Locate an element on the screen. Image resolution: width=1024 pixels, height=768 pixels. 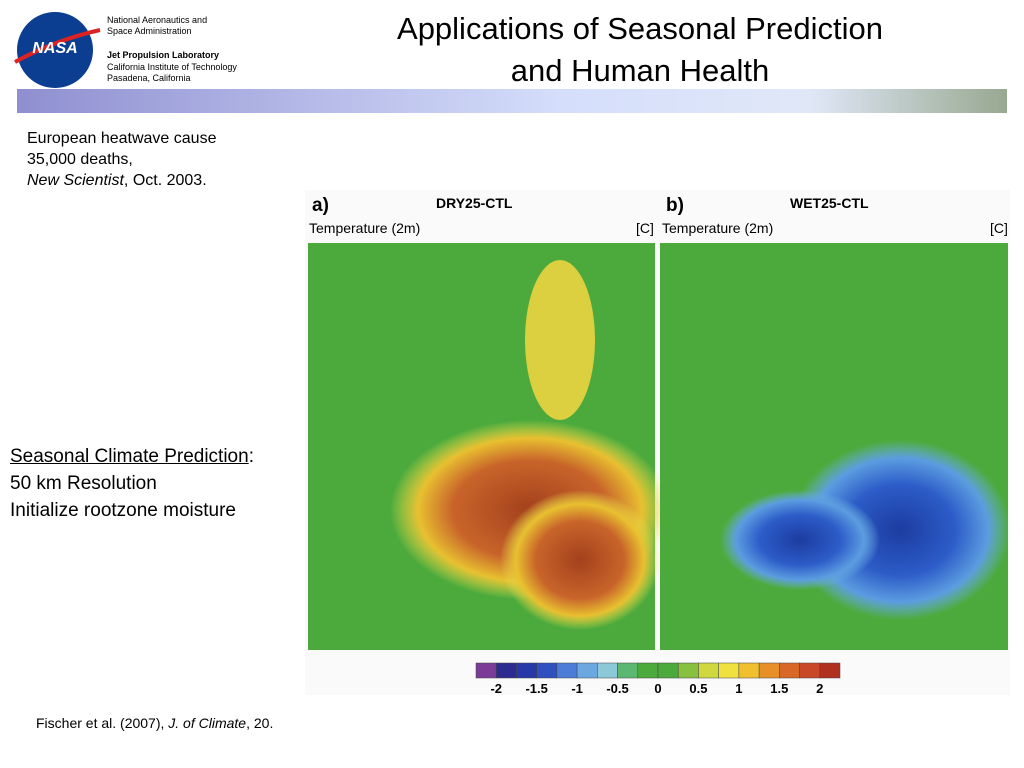
authors: Fischer et al. (2007), is located at coordinates (100, 723).